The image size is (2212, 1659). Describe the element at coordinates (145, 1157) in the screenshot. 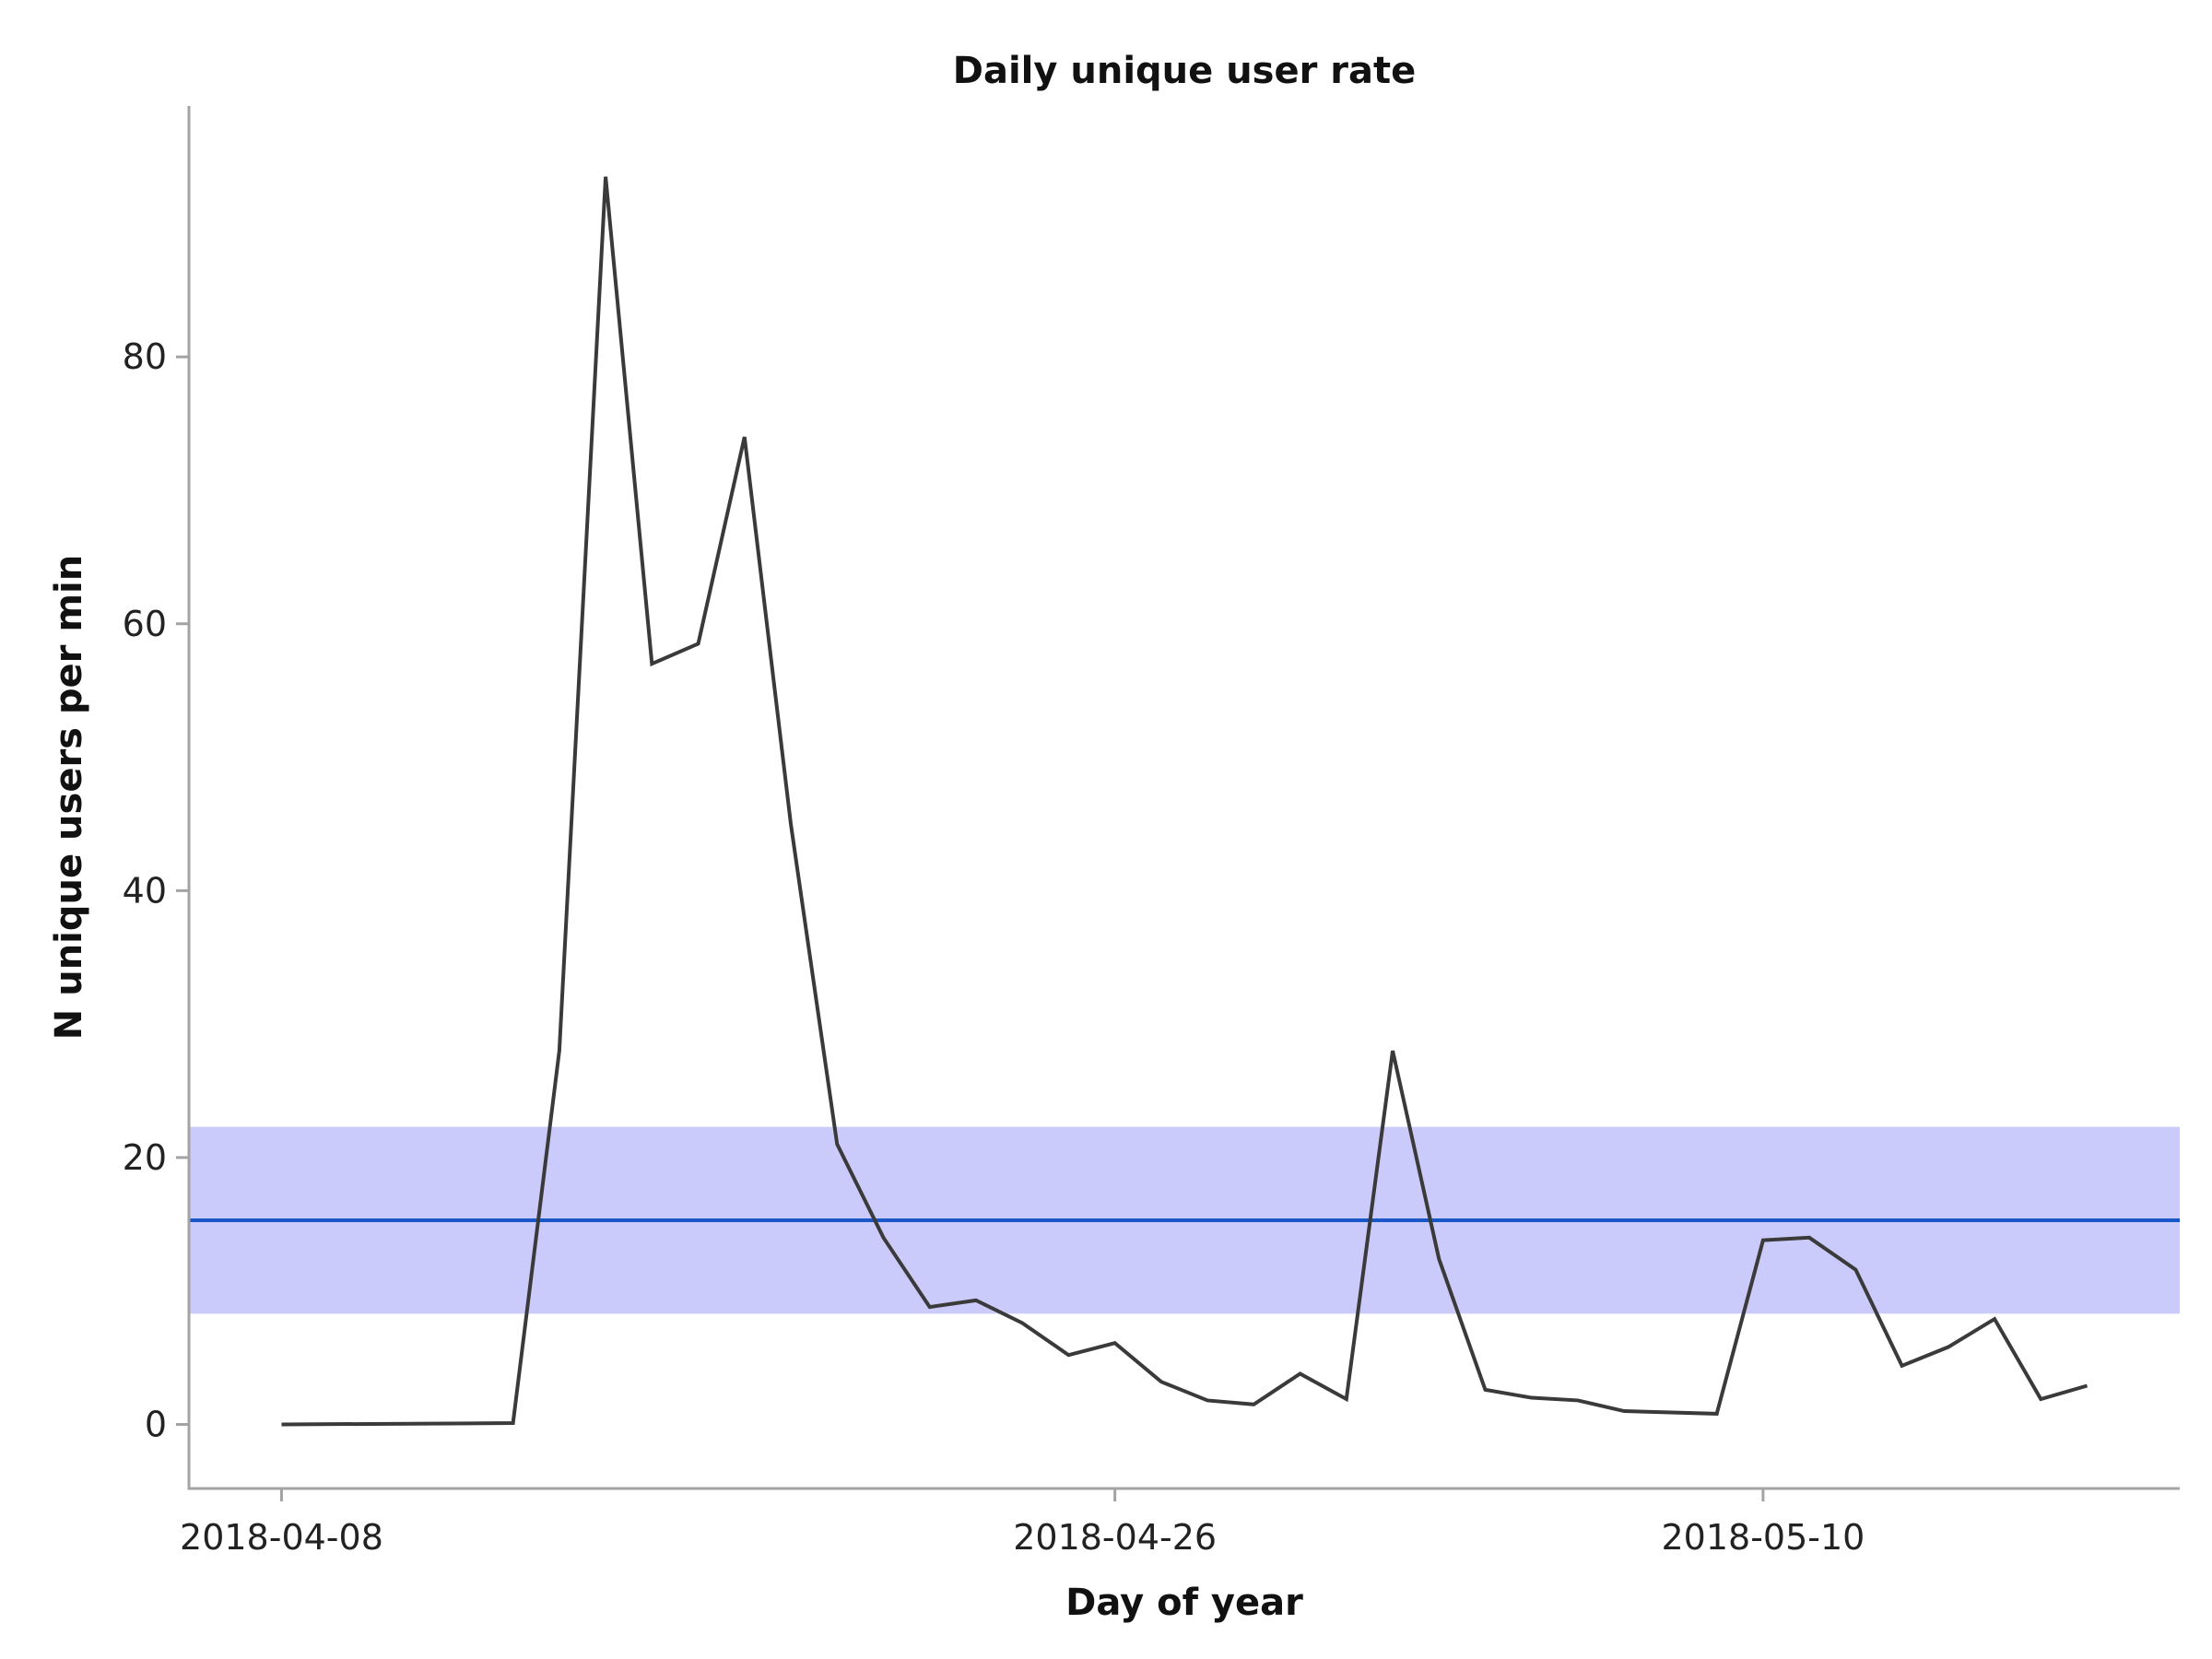

I see `y-tick-label: 20` at that location.